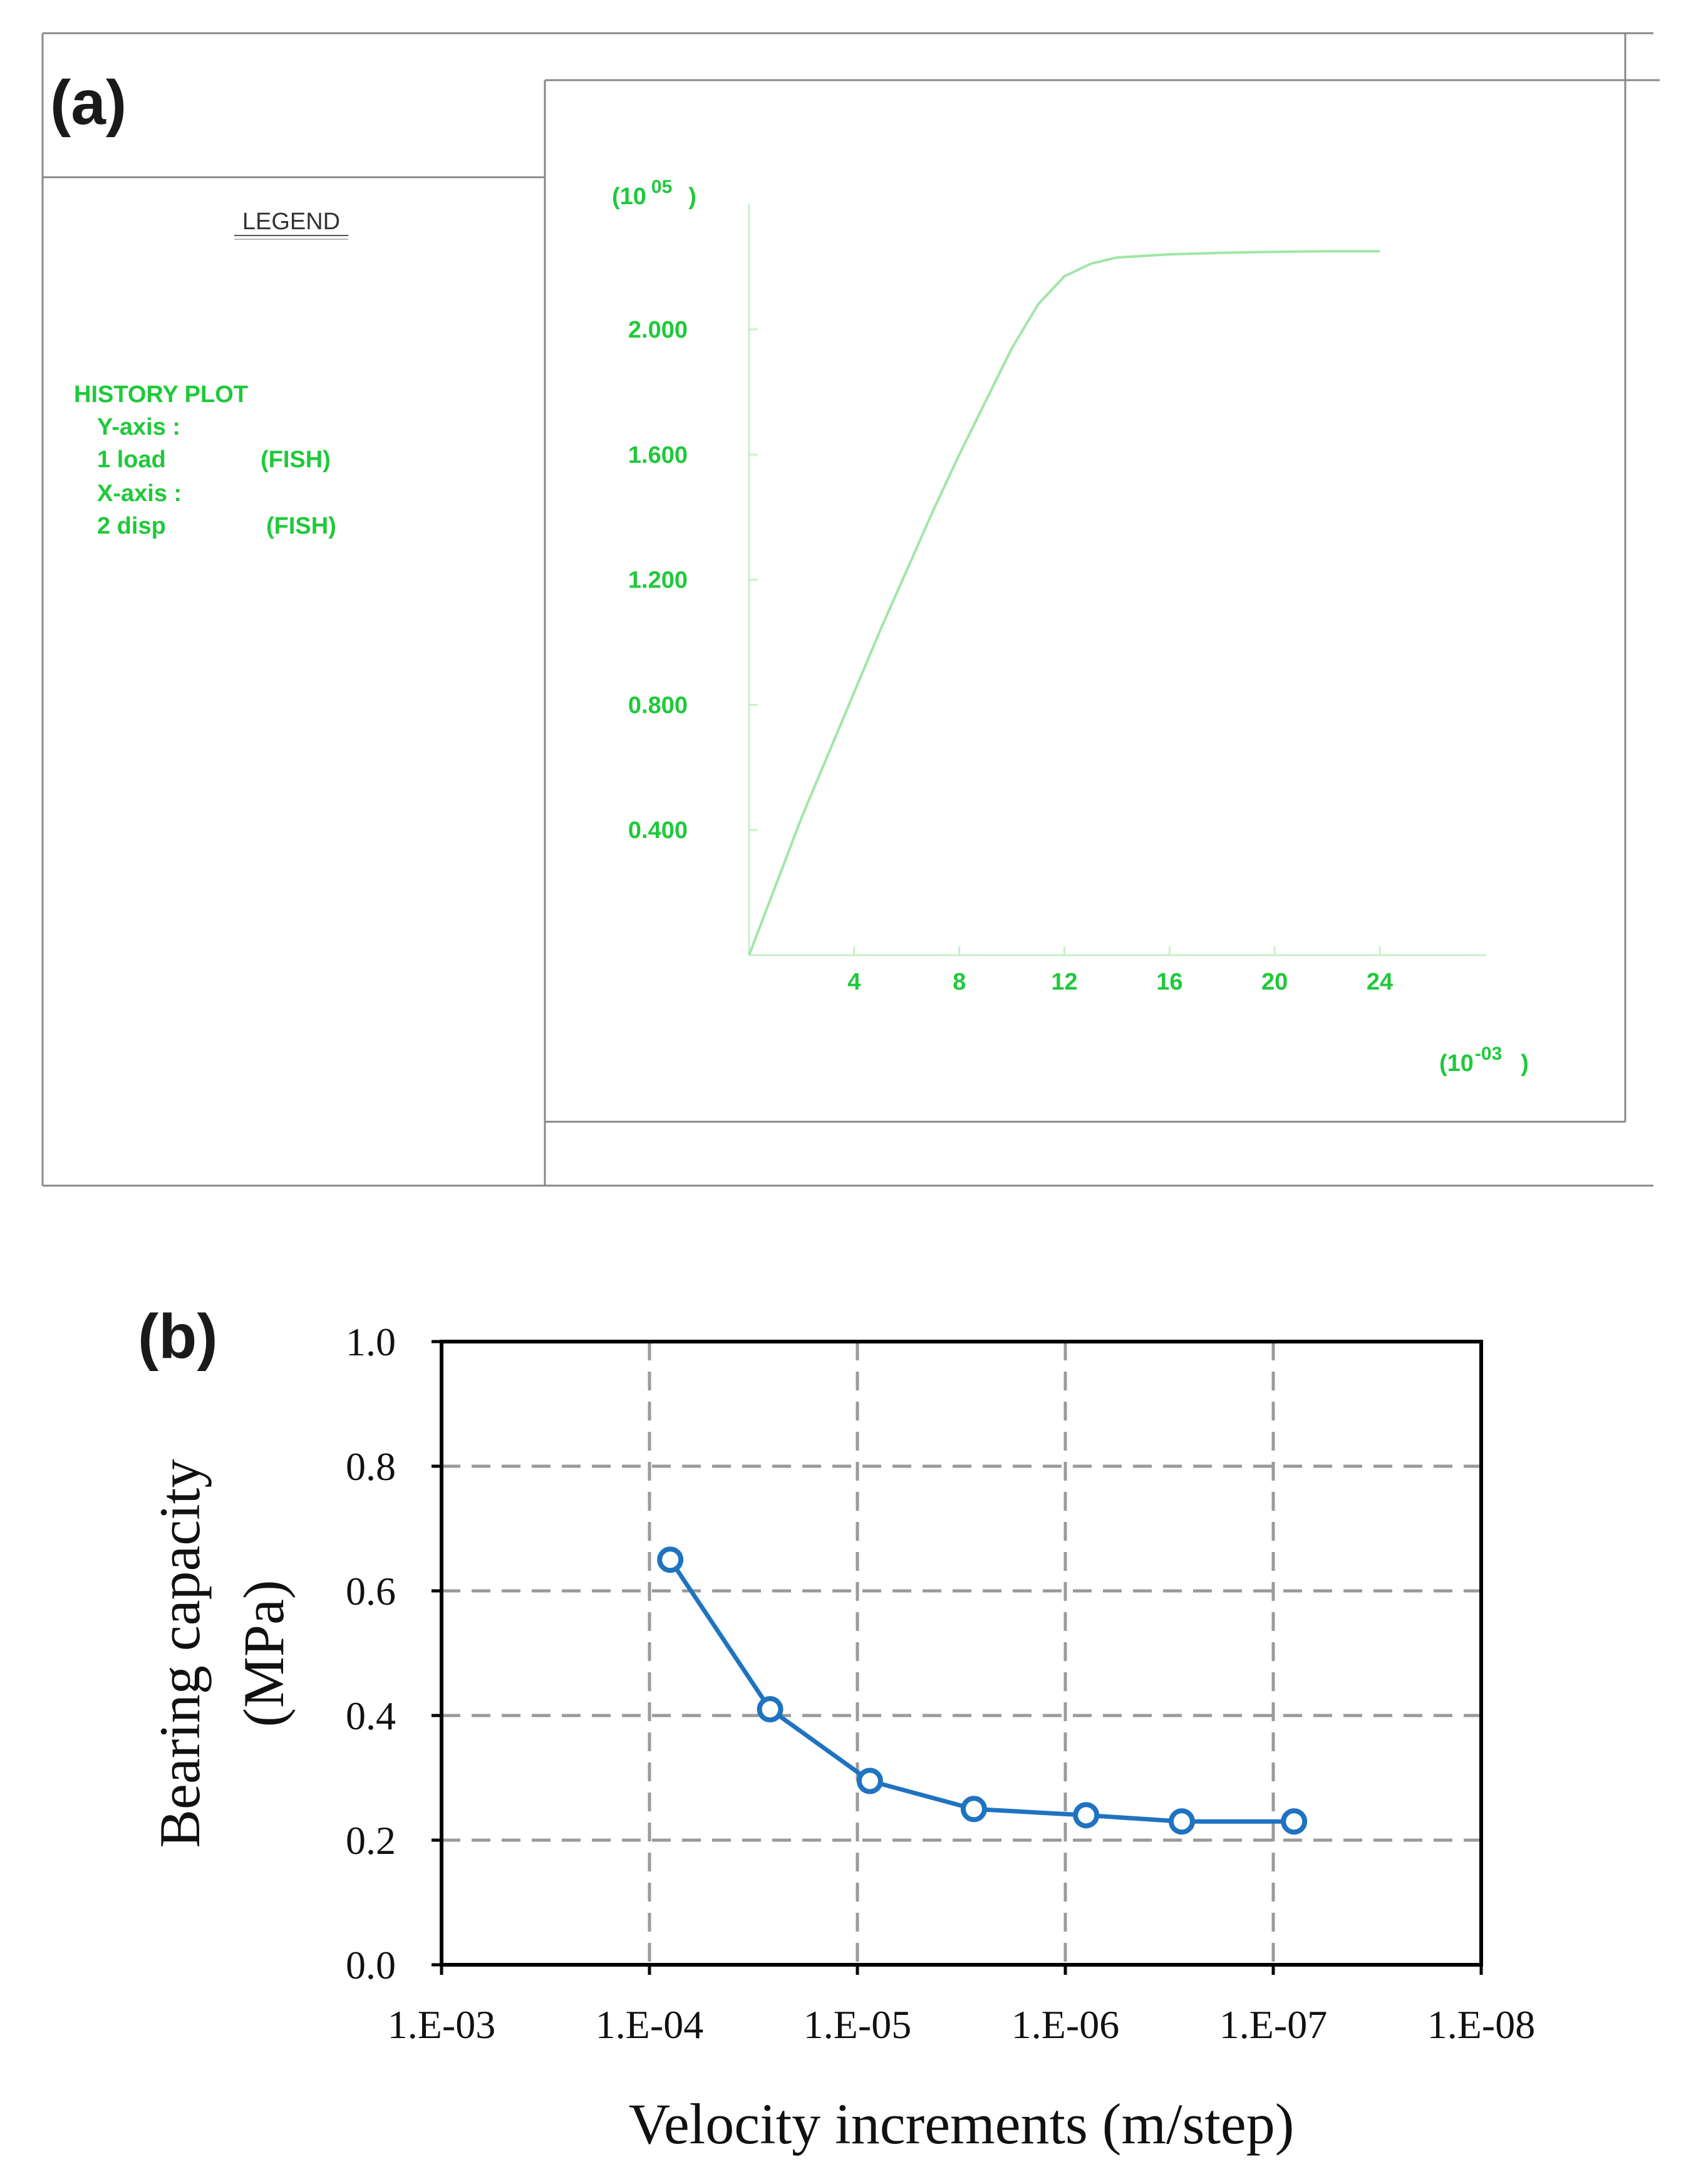 This screenshot has width=1686, height=2184. I want to click on b-y-axis-label-line2: (MPa), so click(264, 1653).